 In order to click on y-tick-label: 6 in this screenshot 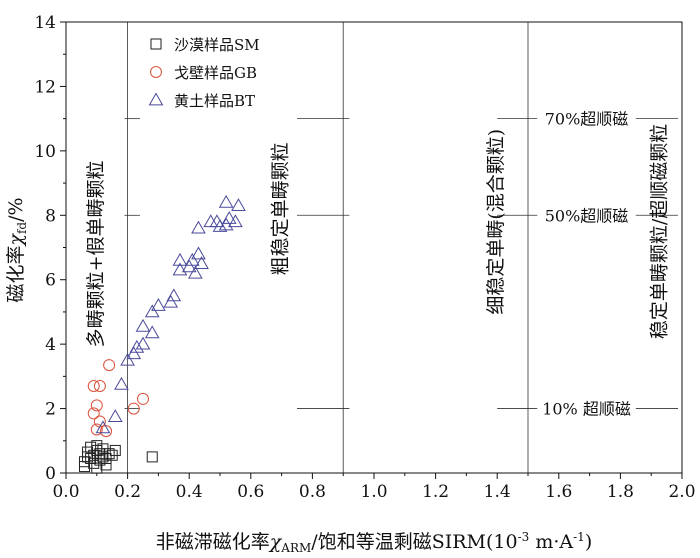, I will do `click(50, 281)`.